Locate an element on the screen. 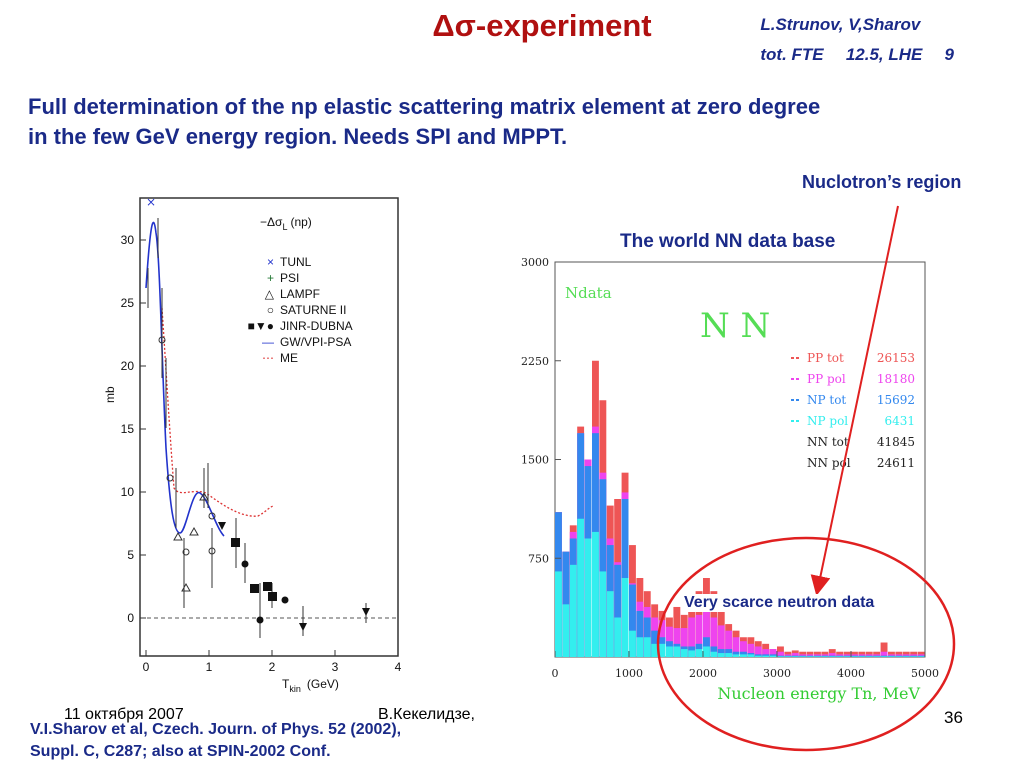  nn-legend-label: PP tot is located at coordinates (825, 358).